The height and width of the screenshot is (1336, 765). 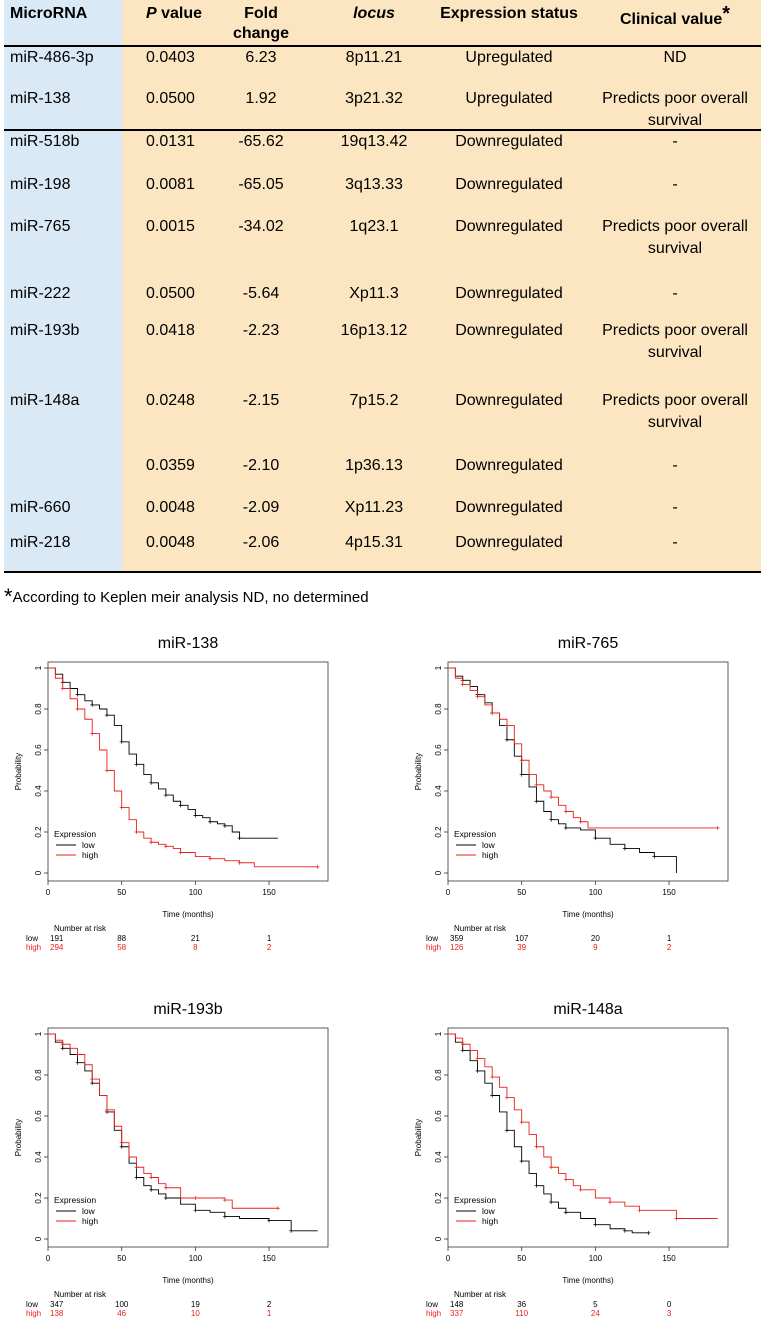 What do you see at coordinates (195, 938) in the screenshot?
I see `risk-count-low: 21` at bounding box center [195, 938].